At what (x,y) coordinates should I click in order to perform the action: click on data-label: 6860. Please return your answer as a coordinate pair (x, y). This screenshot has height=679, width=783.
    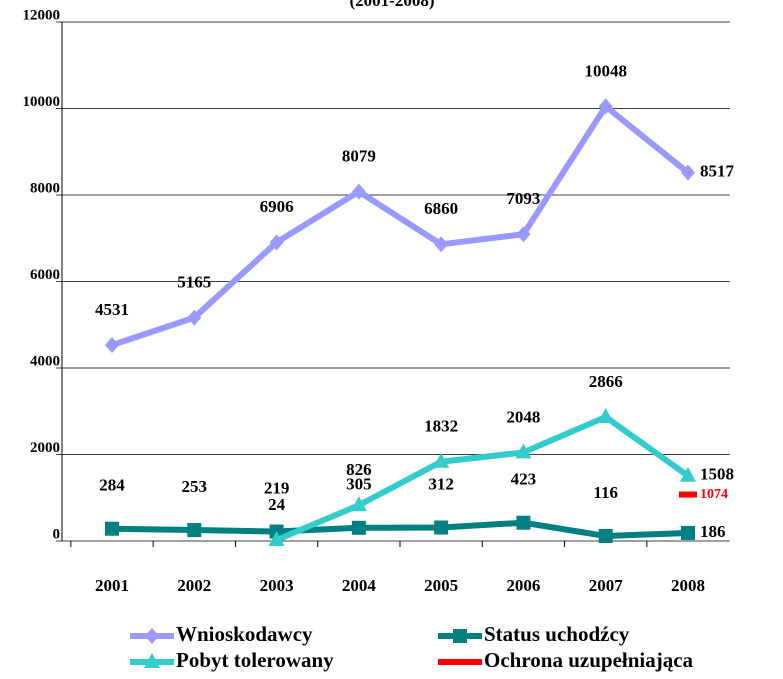
    Looking at the image, I should click on (441, 208).